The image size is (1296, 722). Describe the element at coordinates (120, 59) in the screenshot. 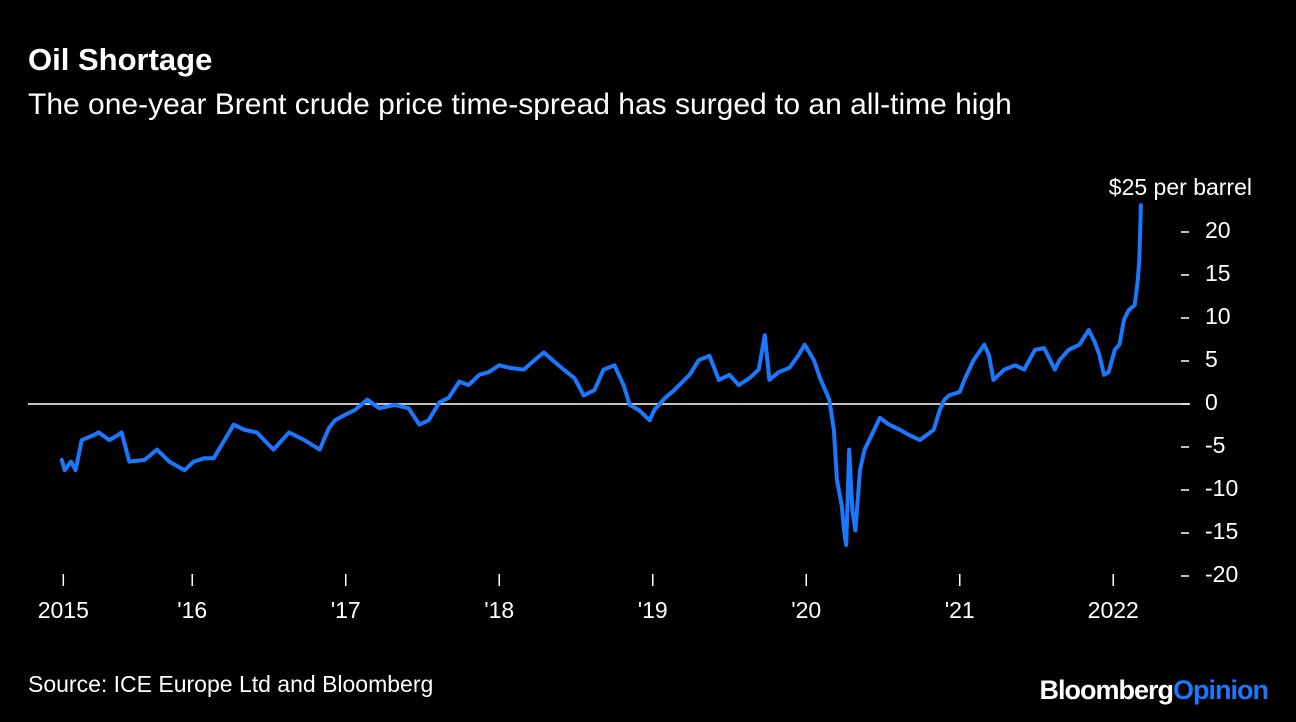

I see `chart-title: Oil Shortage` at that location.